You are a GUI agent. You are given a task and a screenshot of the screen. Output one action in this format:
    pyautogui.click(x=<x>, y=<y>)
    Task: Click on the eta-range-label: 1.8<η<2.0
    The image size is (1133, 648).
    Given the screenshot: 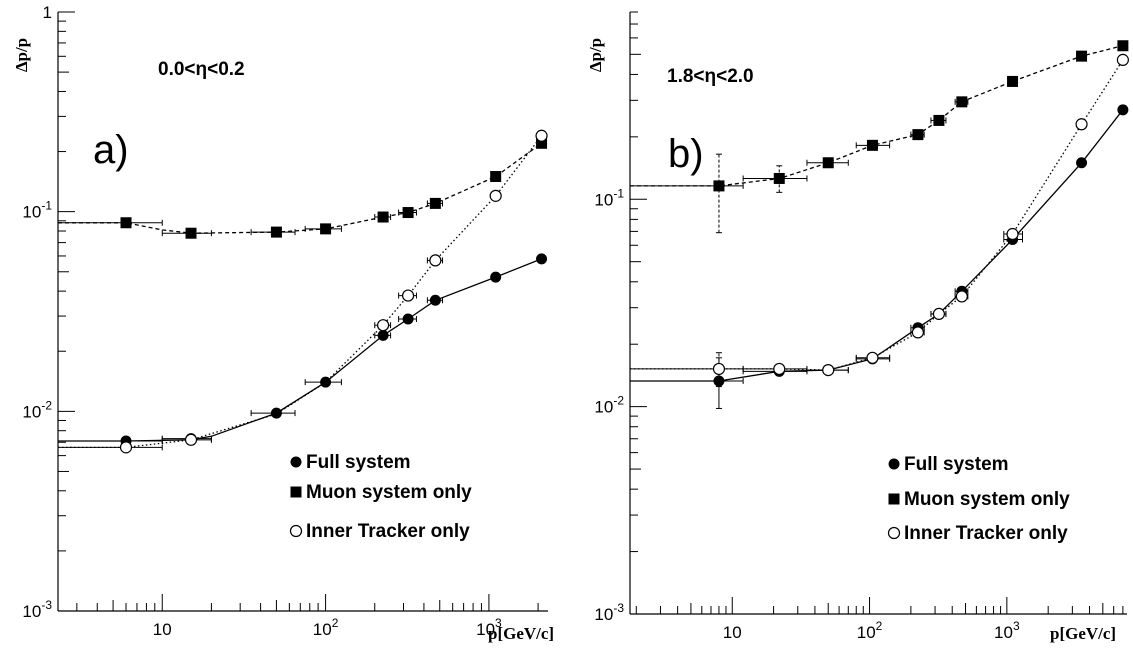 What is the action you would take?
    pyautogui.click(x=710, y=76)
    